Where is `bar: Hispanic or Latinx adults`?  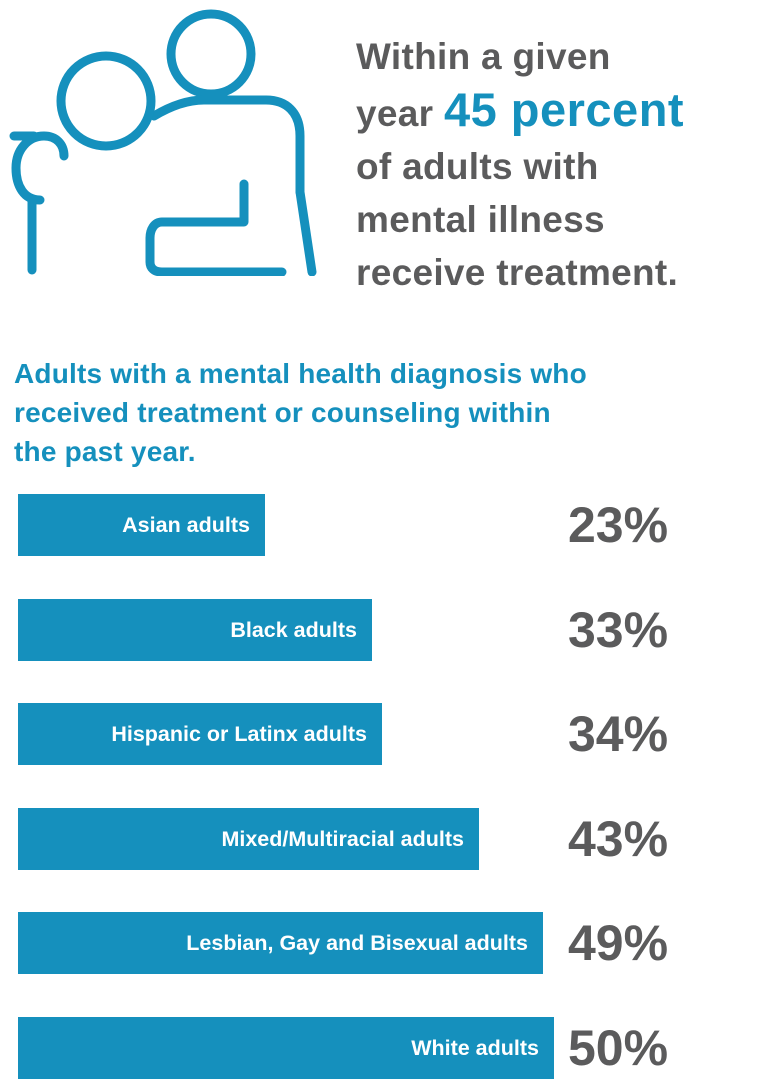 bar: Hispanic or Latinx adults is located at coordinates (200, 734).